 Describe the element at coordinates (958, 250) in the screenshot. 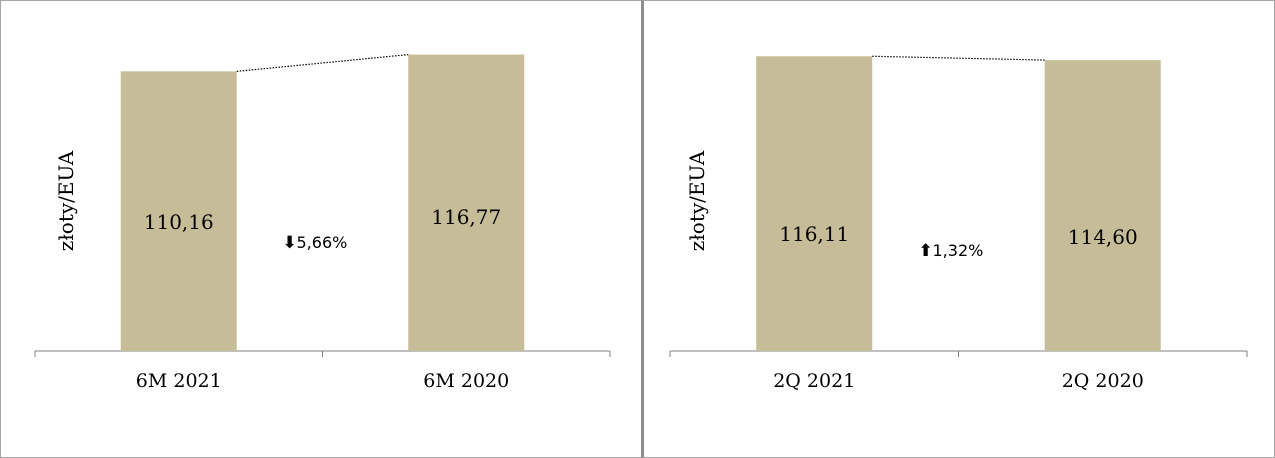

I see `change-percent-label: 1,32%` at that location.